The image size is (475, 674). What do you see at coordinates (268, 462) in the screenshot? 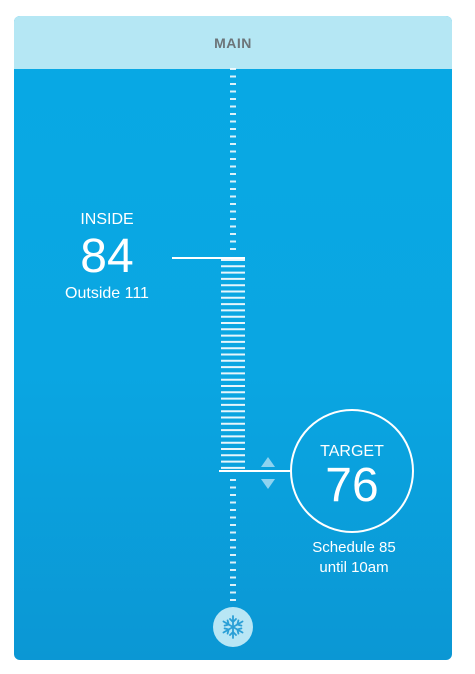
I see `increase-target-button` at bounding box center [268, 462].